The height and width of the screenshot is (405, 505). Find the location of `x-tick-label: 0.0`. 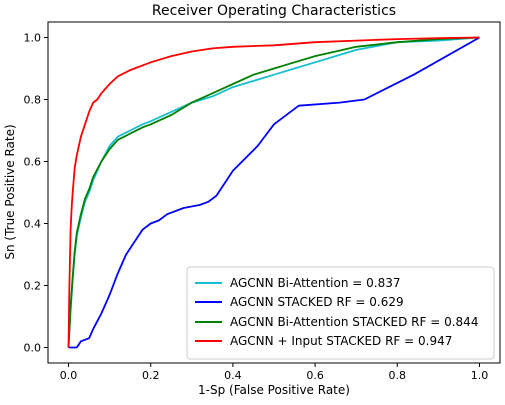

x-tick-label: 0.0 is located at coordinates (69, 375).